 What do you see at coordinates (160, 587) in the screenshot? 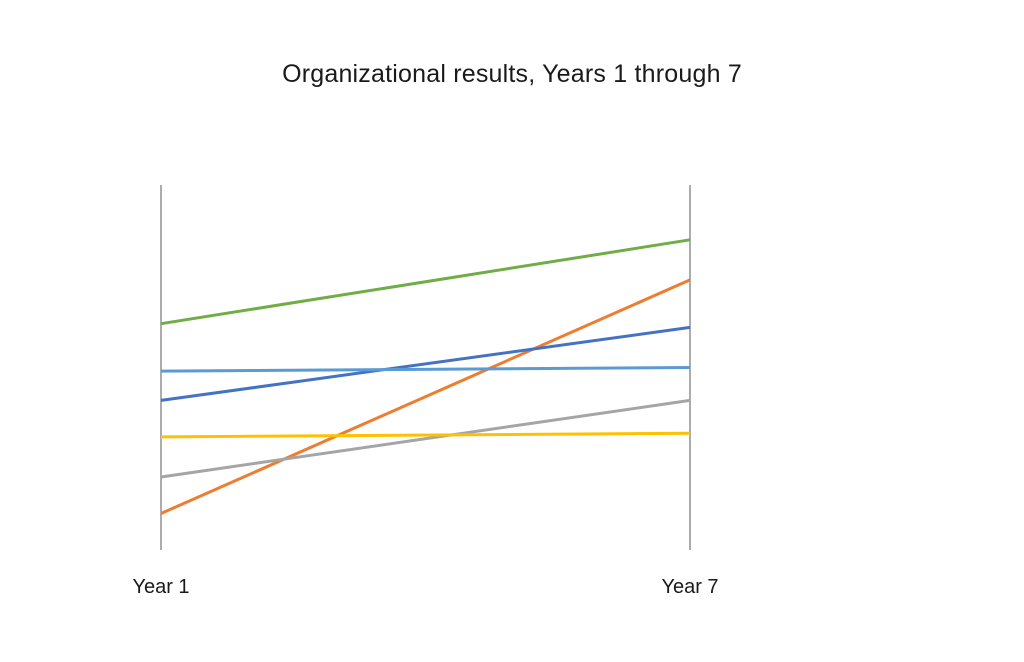
I see `tick-label-year-1: Year 1` at bounding box center [160, 587].